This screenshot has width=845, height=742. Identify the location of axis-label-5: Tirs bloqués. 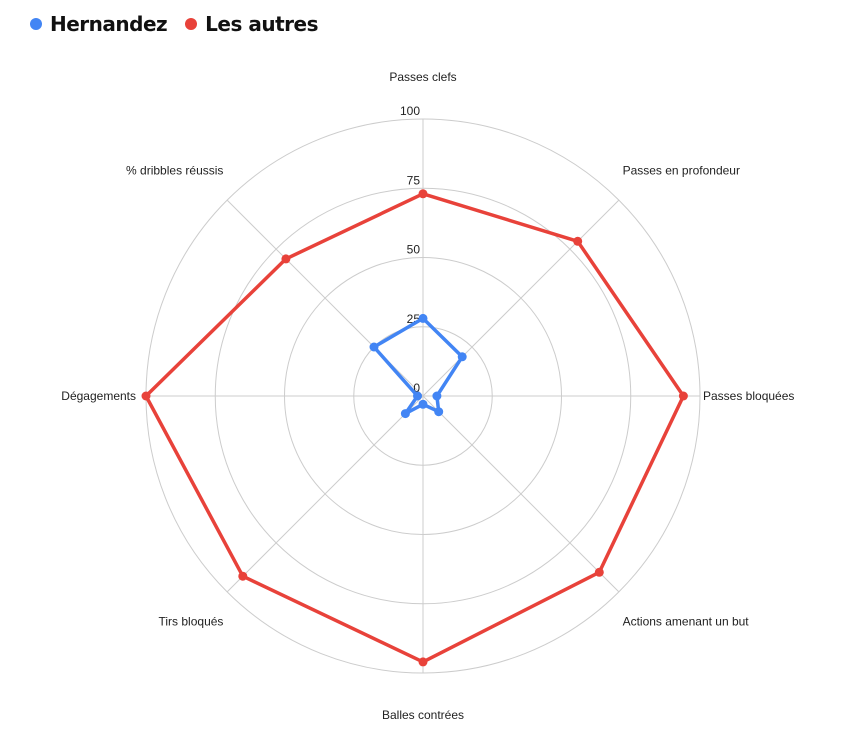
(191, 622).